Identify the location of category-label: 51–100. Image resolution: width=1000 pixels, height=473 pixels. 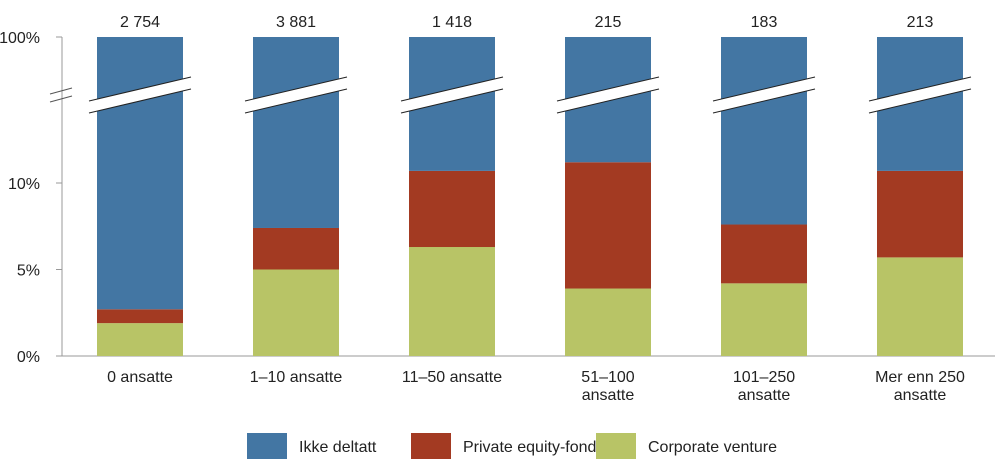
(607, 377).